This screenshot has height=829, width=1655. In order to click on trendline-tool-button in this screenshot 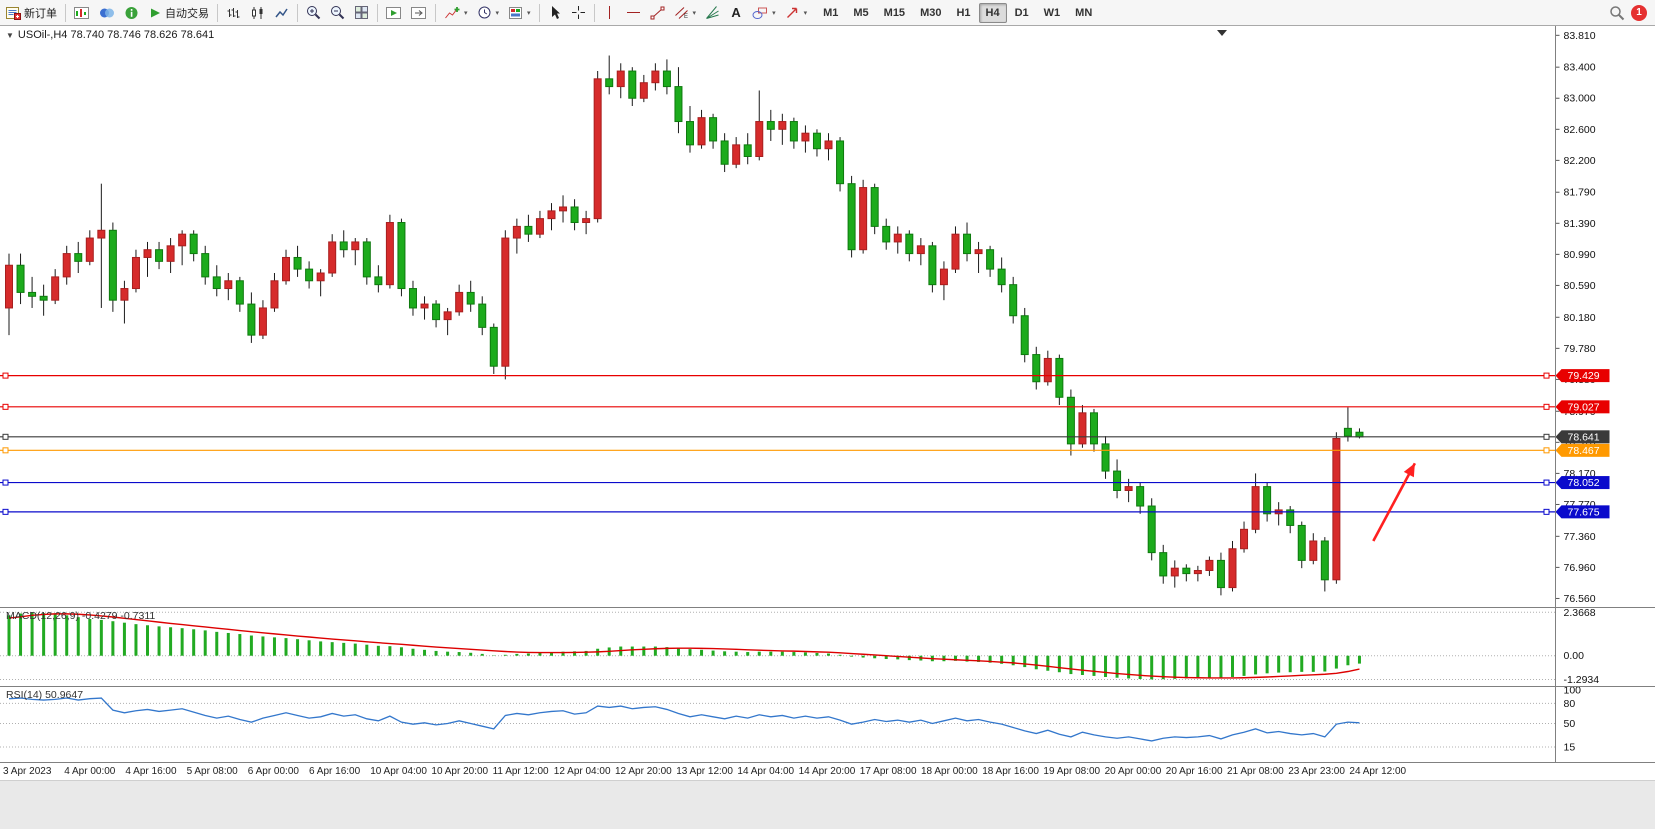, I will do `click(657, 13)`.